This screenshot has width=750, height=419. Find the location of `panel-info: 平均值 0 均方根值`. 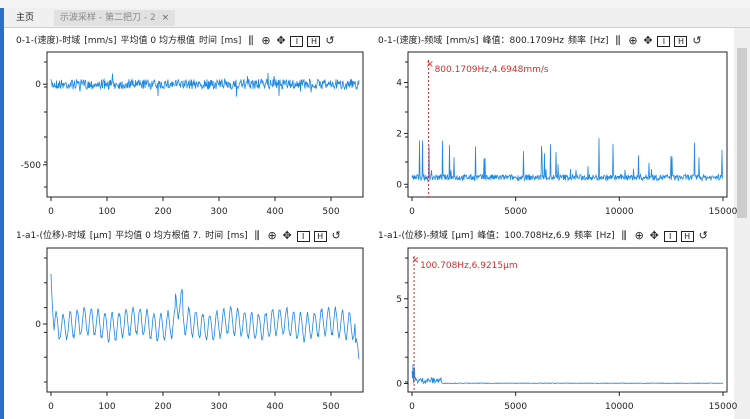

panel-info: 平均值 0 均方根值 is located at coordinates (157, 41).